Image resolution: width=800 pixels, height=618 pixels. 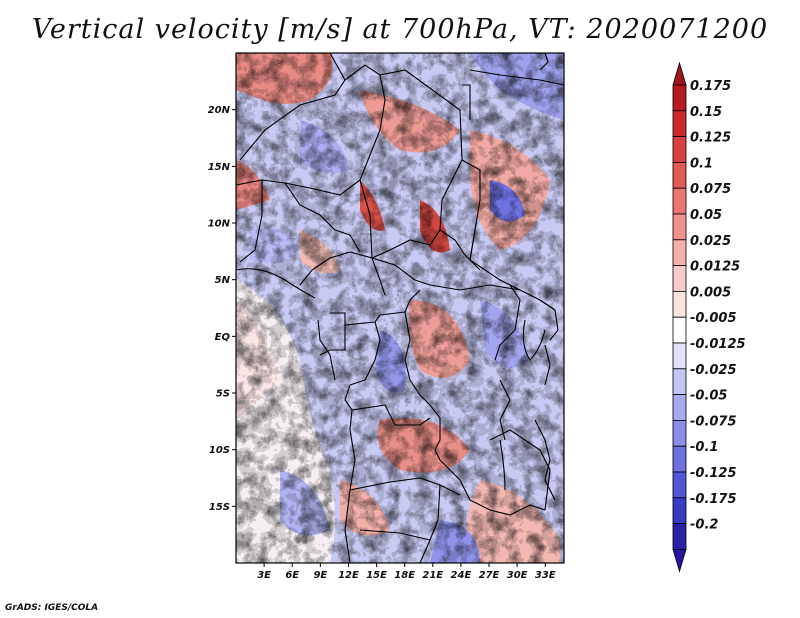 I want to click on lon-tick-label: 24E, so click(x=461, y=575).